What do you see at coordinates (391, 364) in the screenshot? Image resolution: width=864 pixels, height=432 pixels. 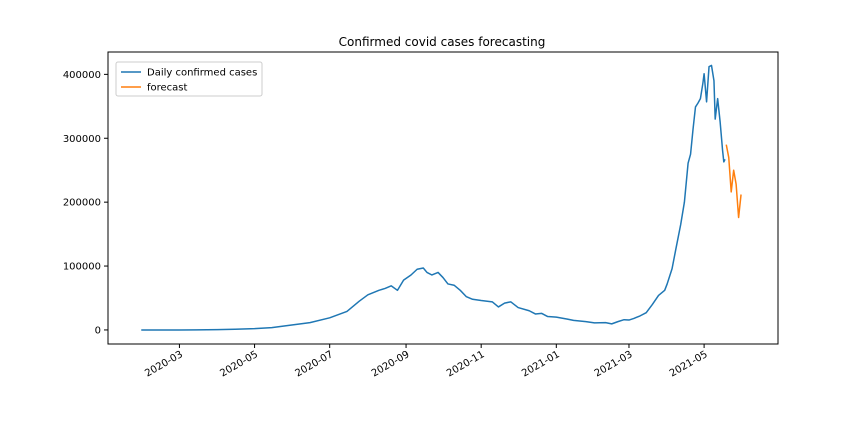 I see `x-tick-label: 2020-09` at bounding box center [391, 364].